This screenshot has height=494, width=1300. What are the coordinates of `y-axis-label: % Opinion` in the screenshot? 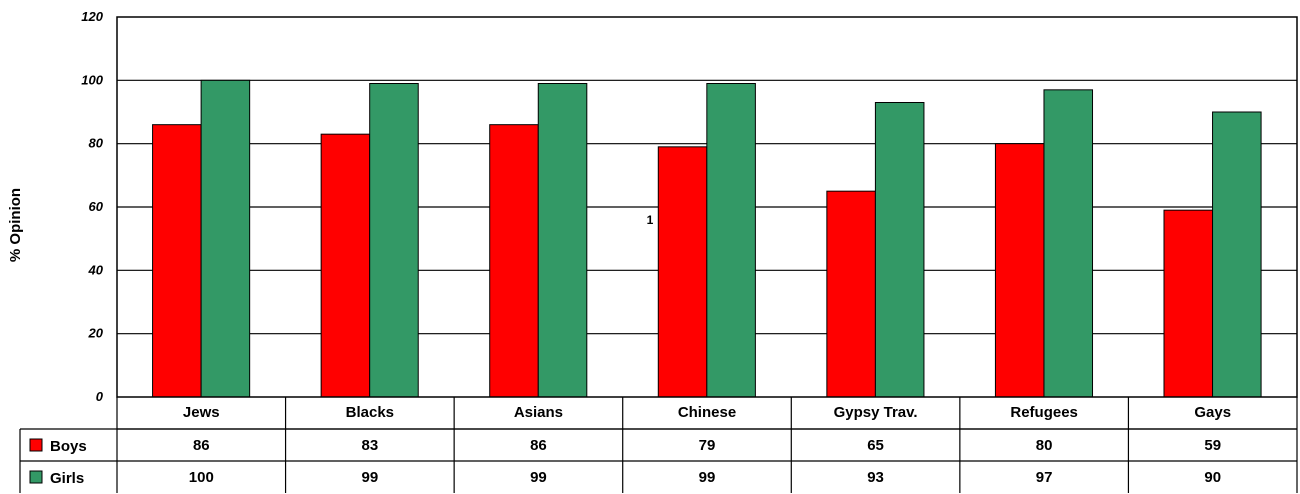 It's located at (15, 225).